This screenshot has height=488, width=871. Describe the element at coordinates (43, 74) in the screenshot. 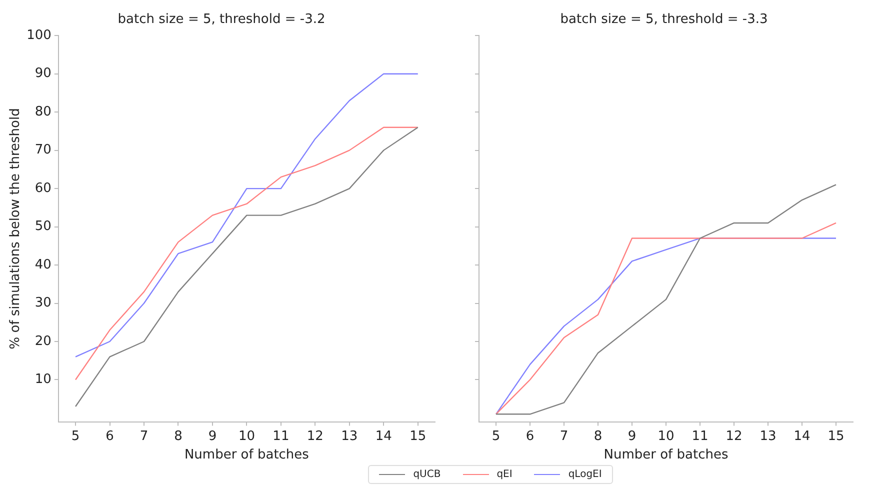

I see `y-tick-label: 90` at that location.